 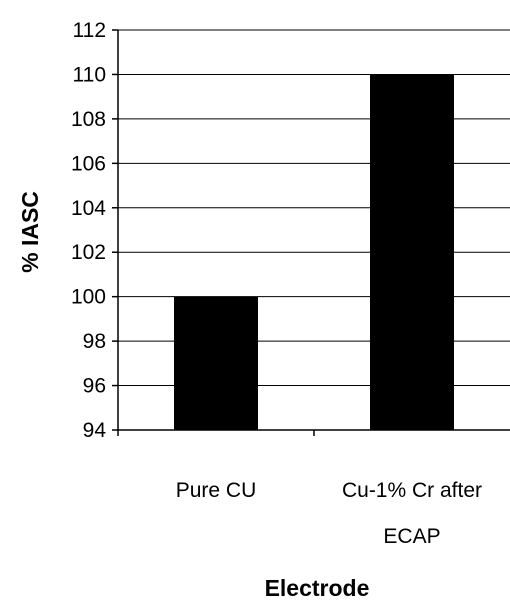 I want to click on x-axis-title: Electrode, so click(x=317, y=588).